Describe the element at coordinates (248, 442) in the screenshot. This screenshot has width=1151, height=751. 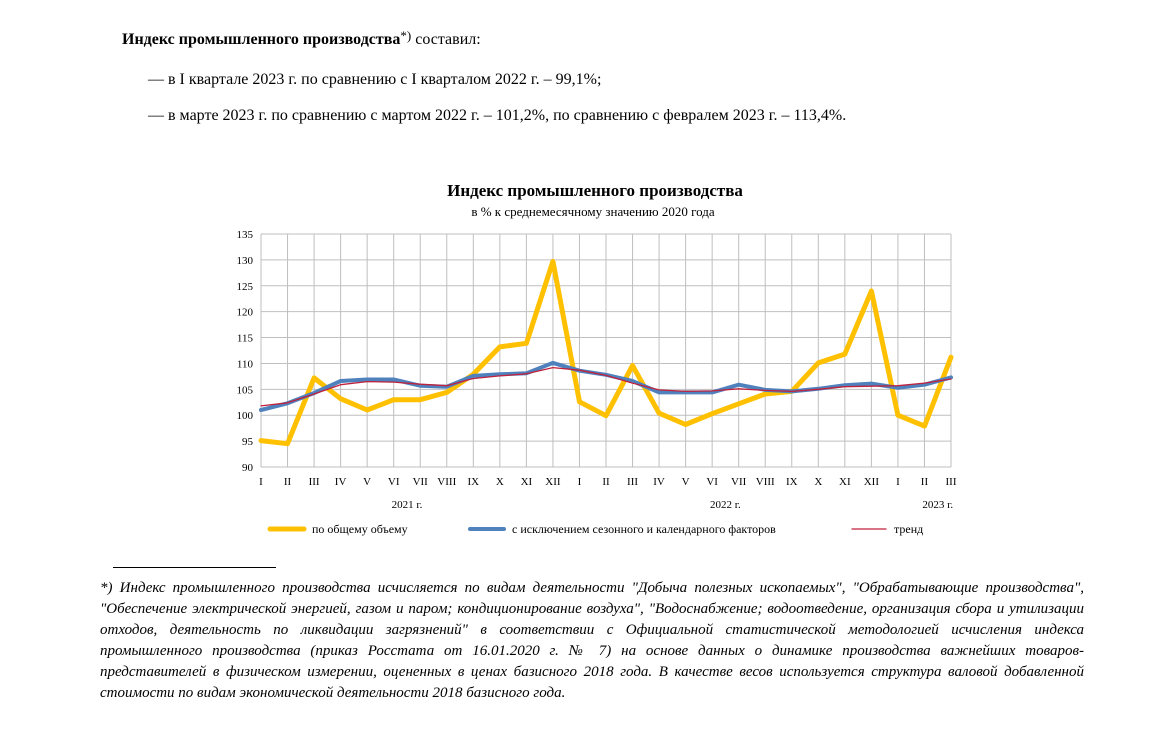
I see `y-tick-label: 95` at that location.